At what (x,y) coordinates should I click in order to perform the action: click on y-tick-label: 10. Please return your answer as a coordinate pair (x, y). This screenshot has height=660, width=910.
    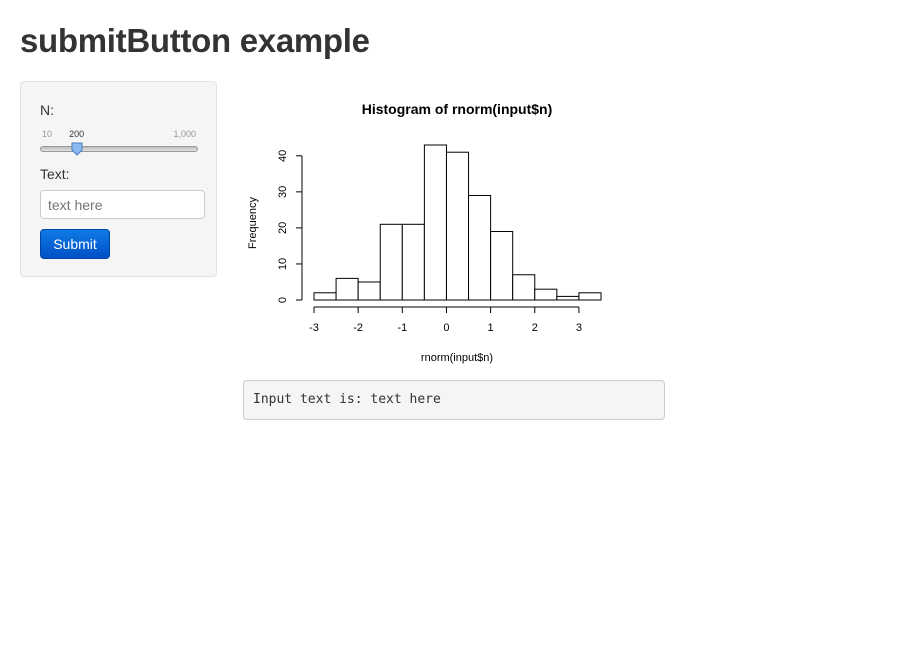
    Looking at the image, I should click on (283, 264).